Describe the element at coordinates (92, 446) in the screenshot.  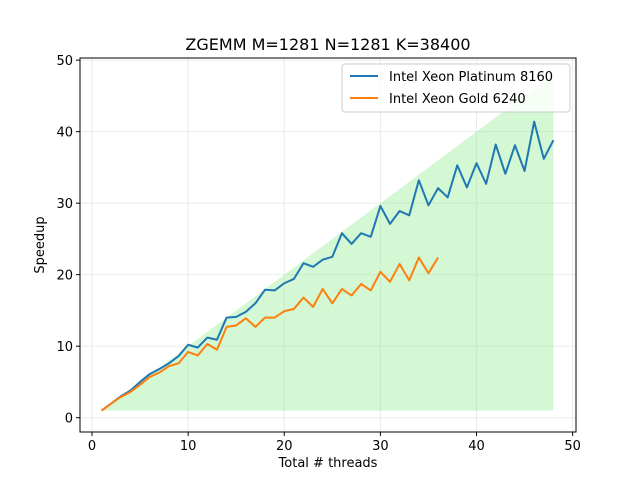
I see `x-tick-label: 0` at that location.